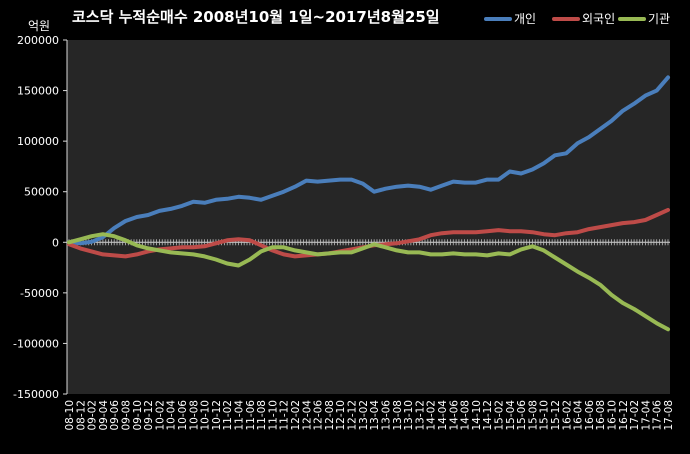 The image size is (690, 454). Describe the element at coordinates (375, 415) in the screenshot. I see `x-tick-label: 13-04` at that location.